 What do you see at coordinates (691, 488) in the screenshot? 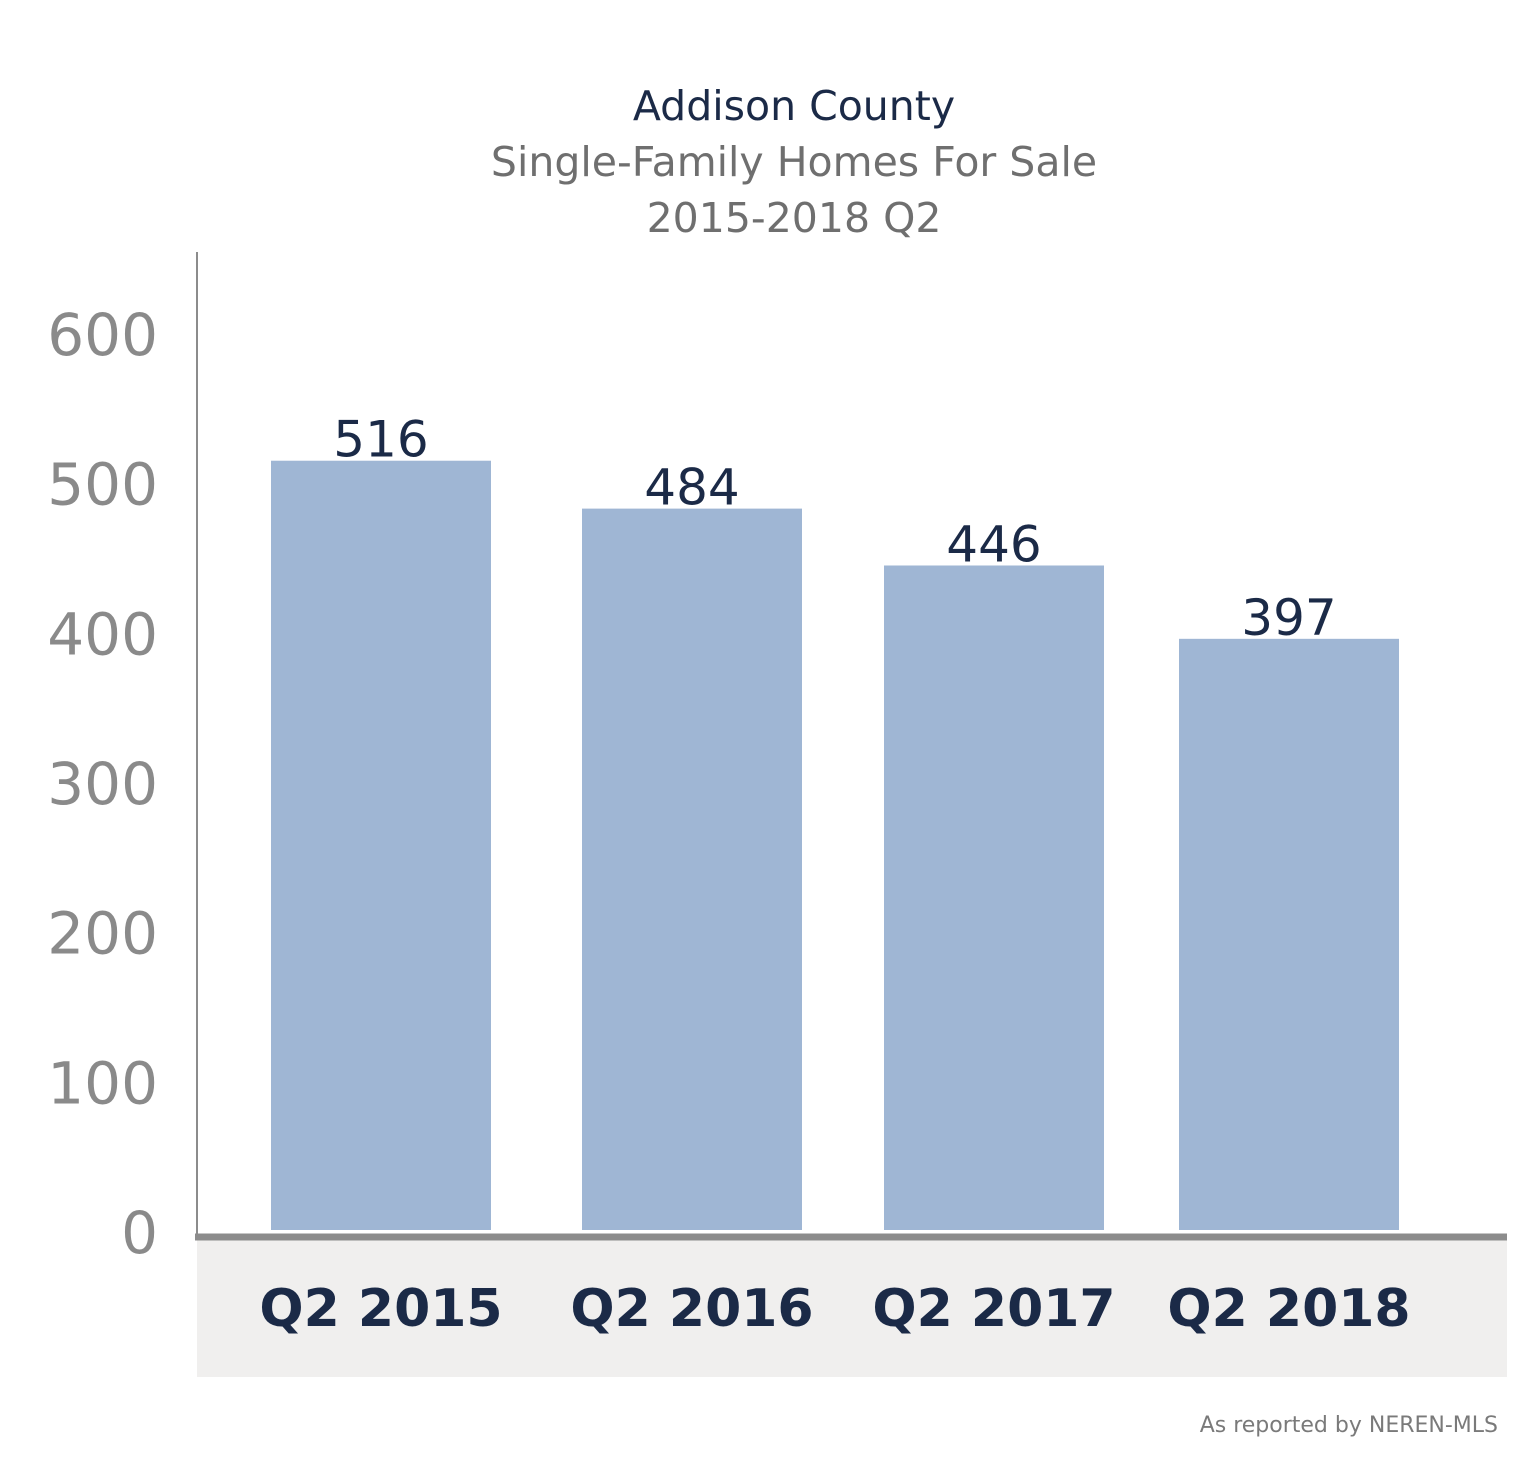
I see `data-label: 484` at bounding box center [691, 488].